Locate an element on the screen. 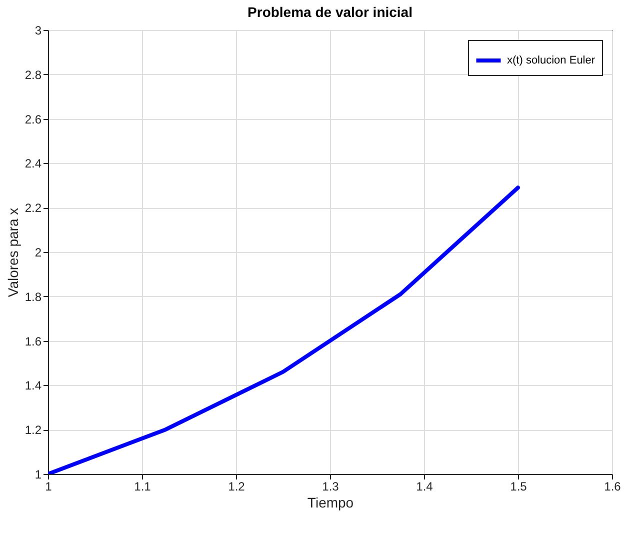 Image resolution: width=641 pixels, height=537 pixels. y-tick-label: 1.8 is located at coordinates (33, 297).